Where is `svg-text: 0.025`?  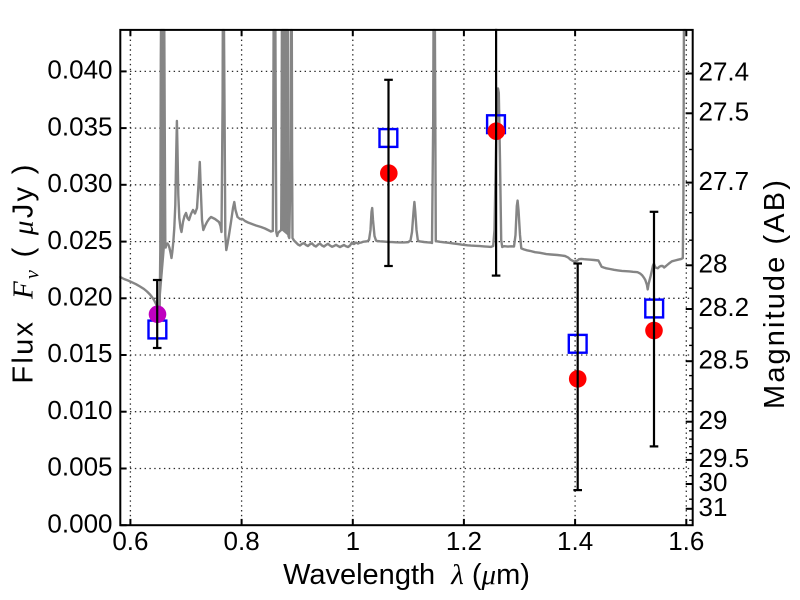 svg-text: 0.025 is located at coordinates (79, 240).